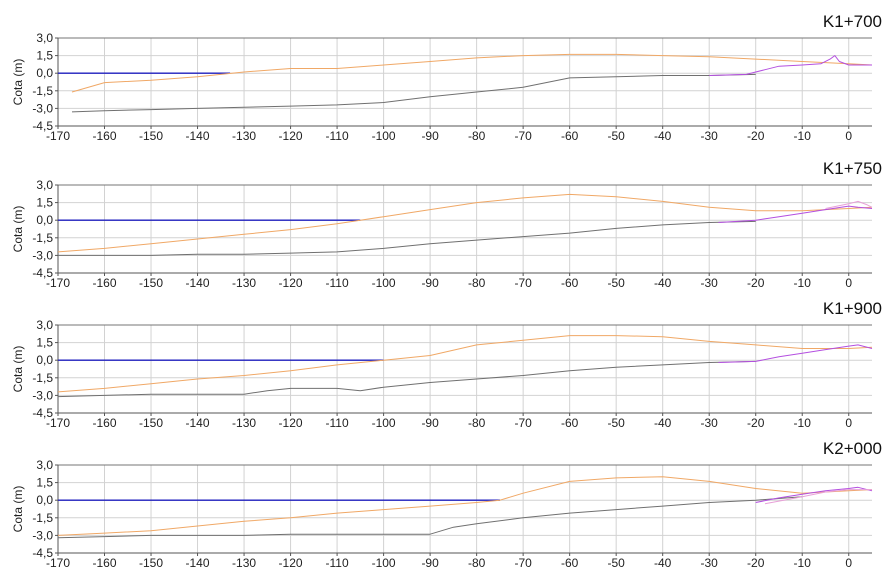  I want to click on panel-title: K1+700, so click(852, 21).